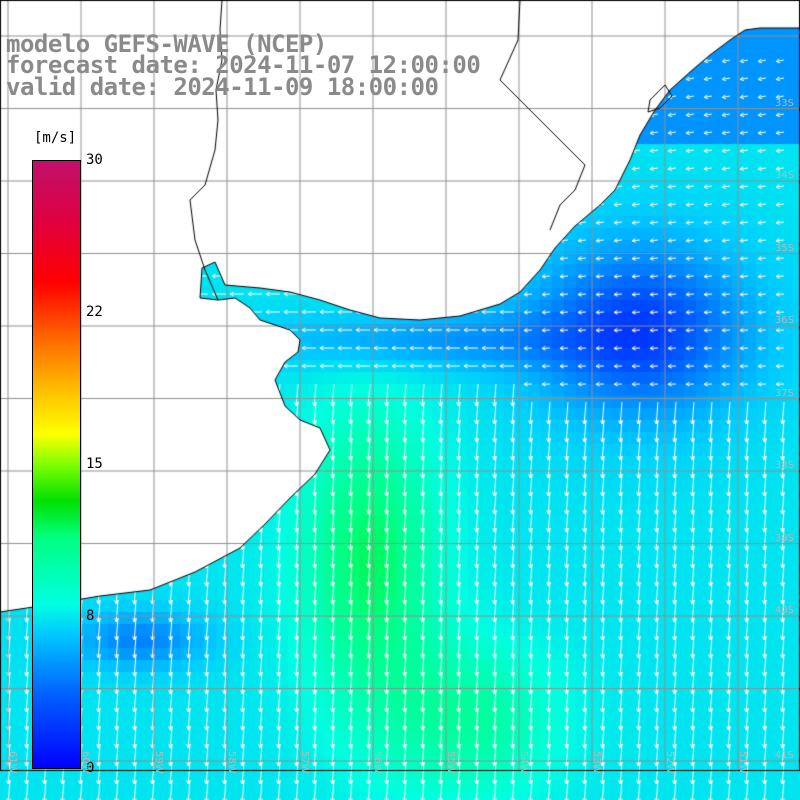 This screenshot has width=800, height=800. I want to click on colorbar, so click(56, 464).